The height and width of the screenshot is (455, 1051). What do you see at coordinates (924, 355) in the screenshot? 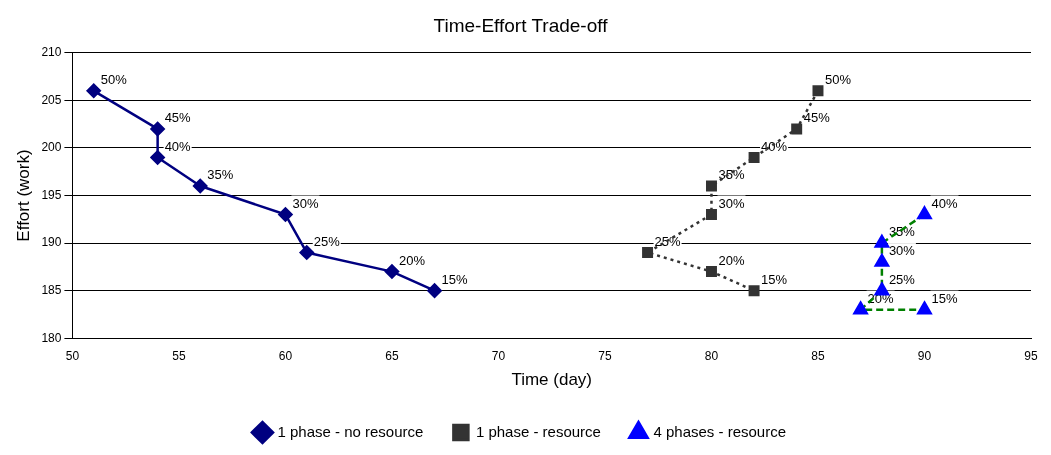
I see `x-tick-label: 90` at bounding box center [924, 355].